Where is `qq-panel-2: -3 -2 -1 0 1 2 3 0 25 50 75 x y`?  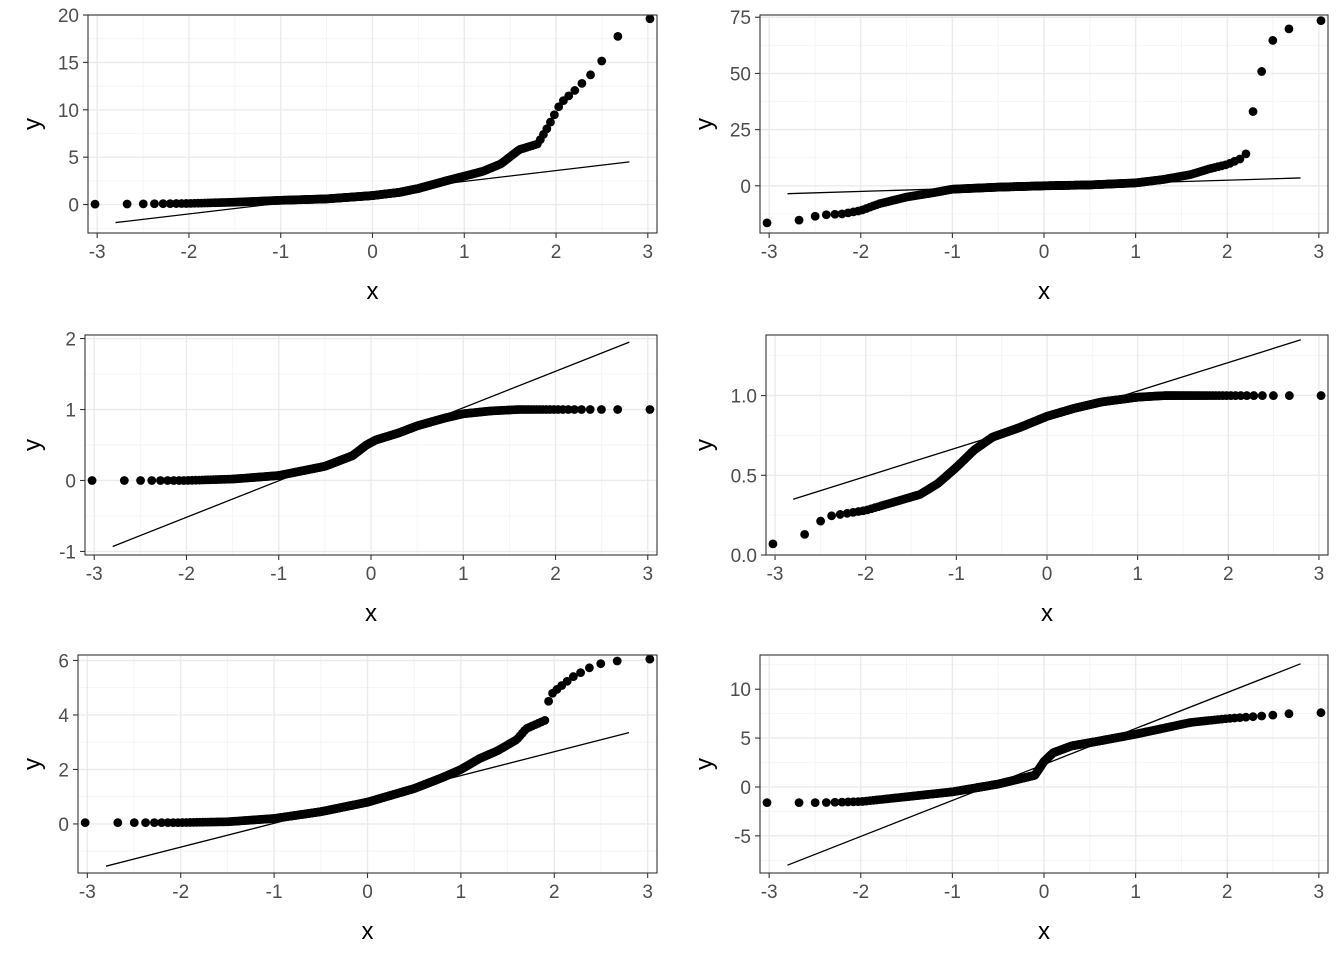 qq-panel-2: -3 -2 -1 0 1 2 3 0 25 50 75 x y is located at coordinates (1010, 156).